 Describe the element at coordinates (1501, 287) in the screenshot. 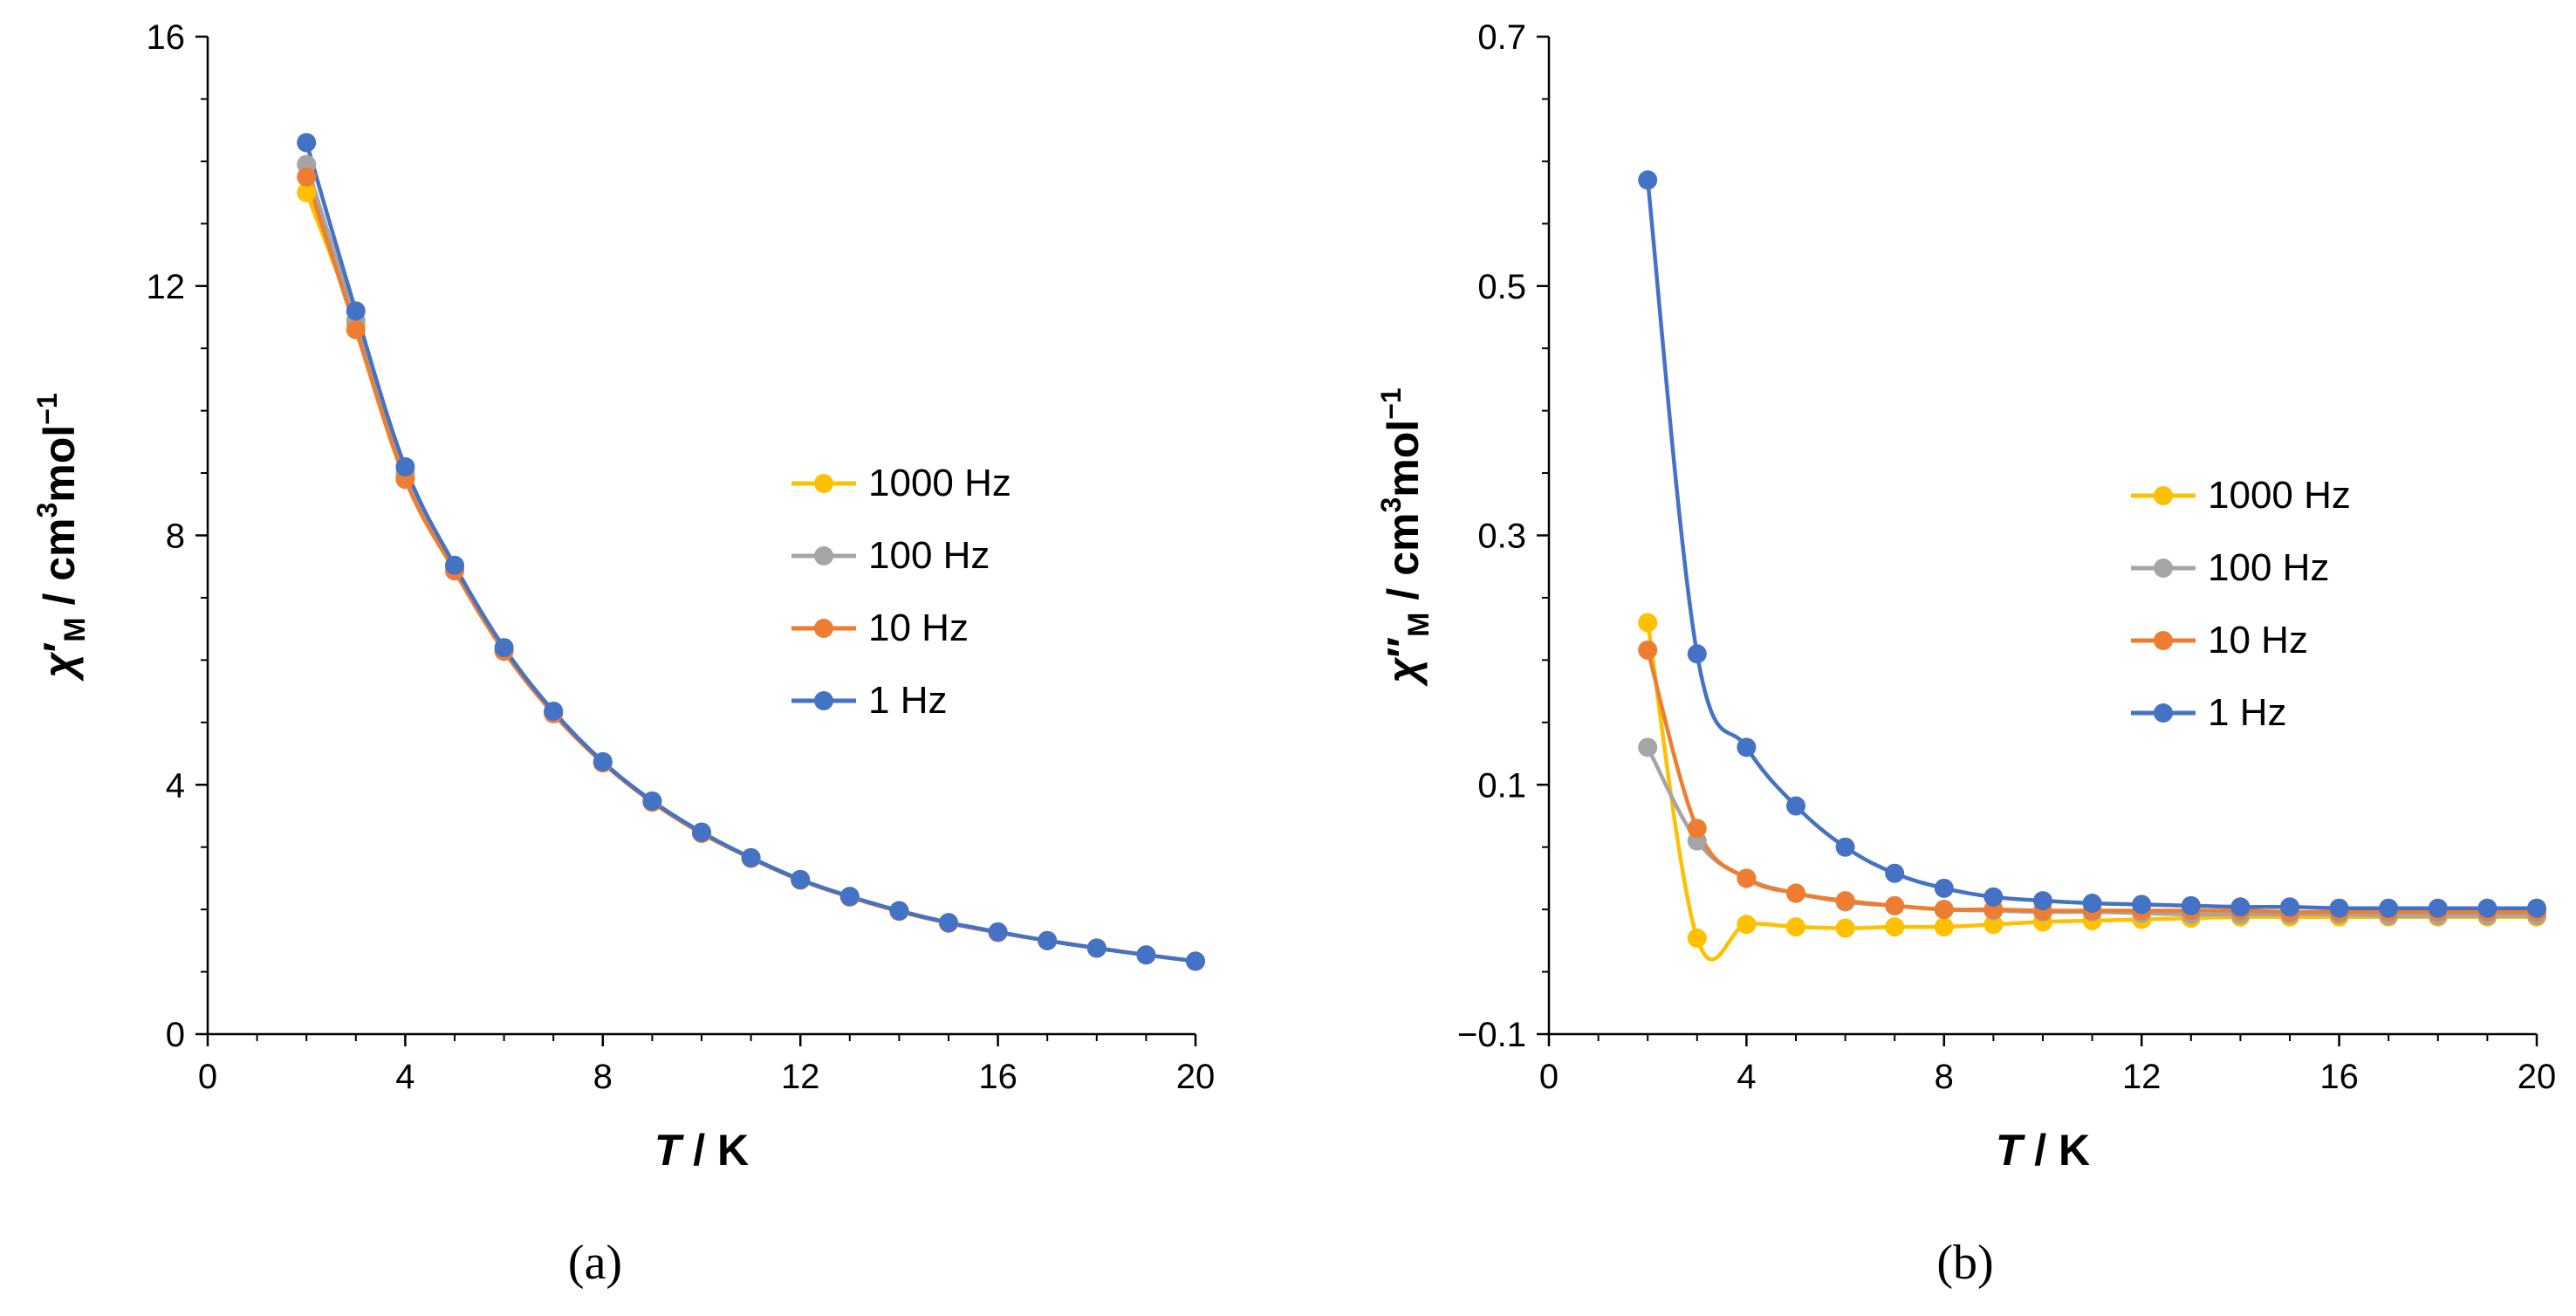

I see `y-tick-label-b: 0.5` at that location.